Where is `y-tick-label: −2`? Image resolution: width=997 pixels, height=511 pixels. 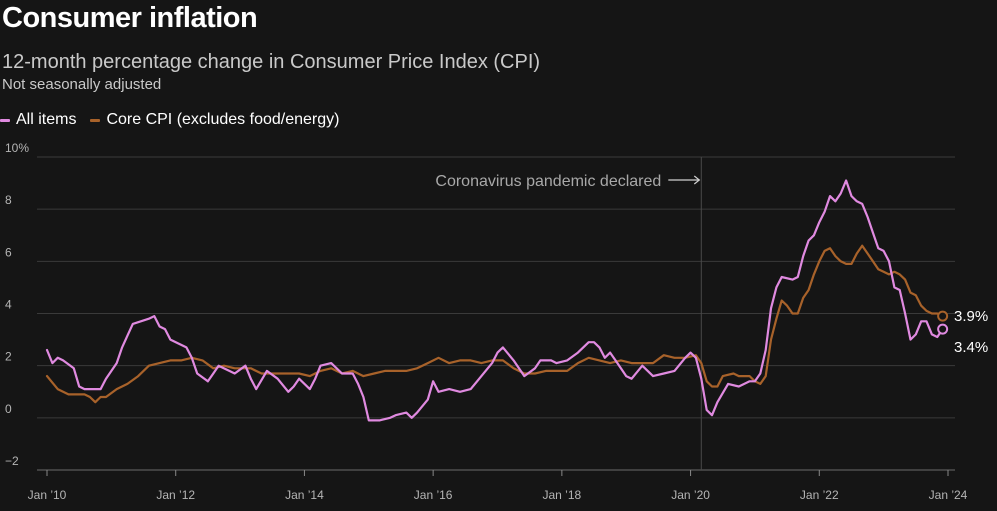 y-tick-label: −2 is located at coordinates (12, 461).